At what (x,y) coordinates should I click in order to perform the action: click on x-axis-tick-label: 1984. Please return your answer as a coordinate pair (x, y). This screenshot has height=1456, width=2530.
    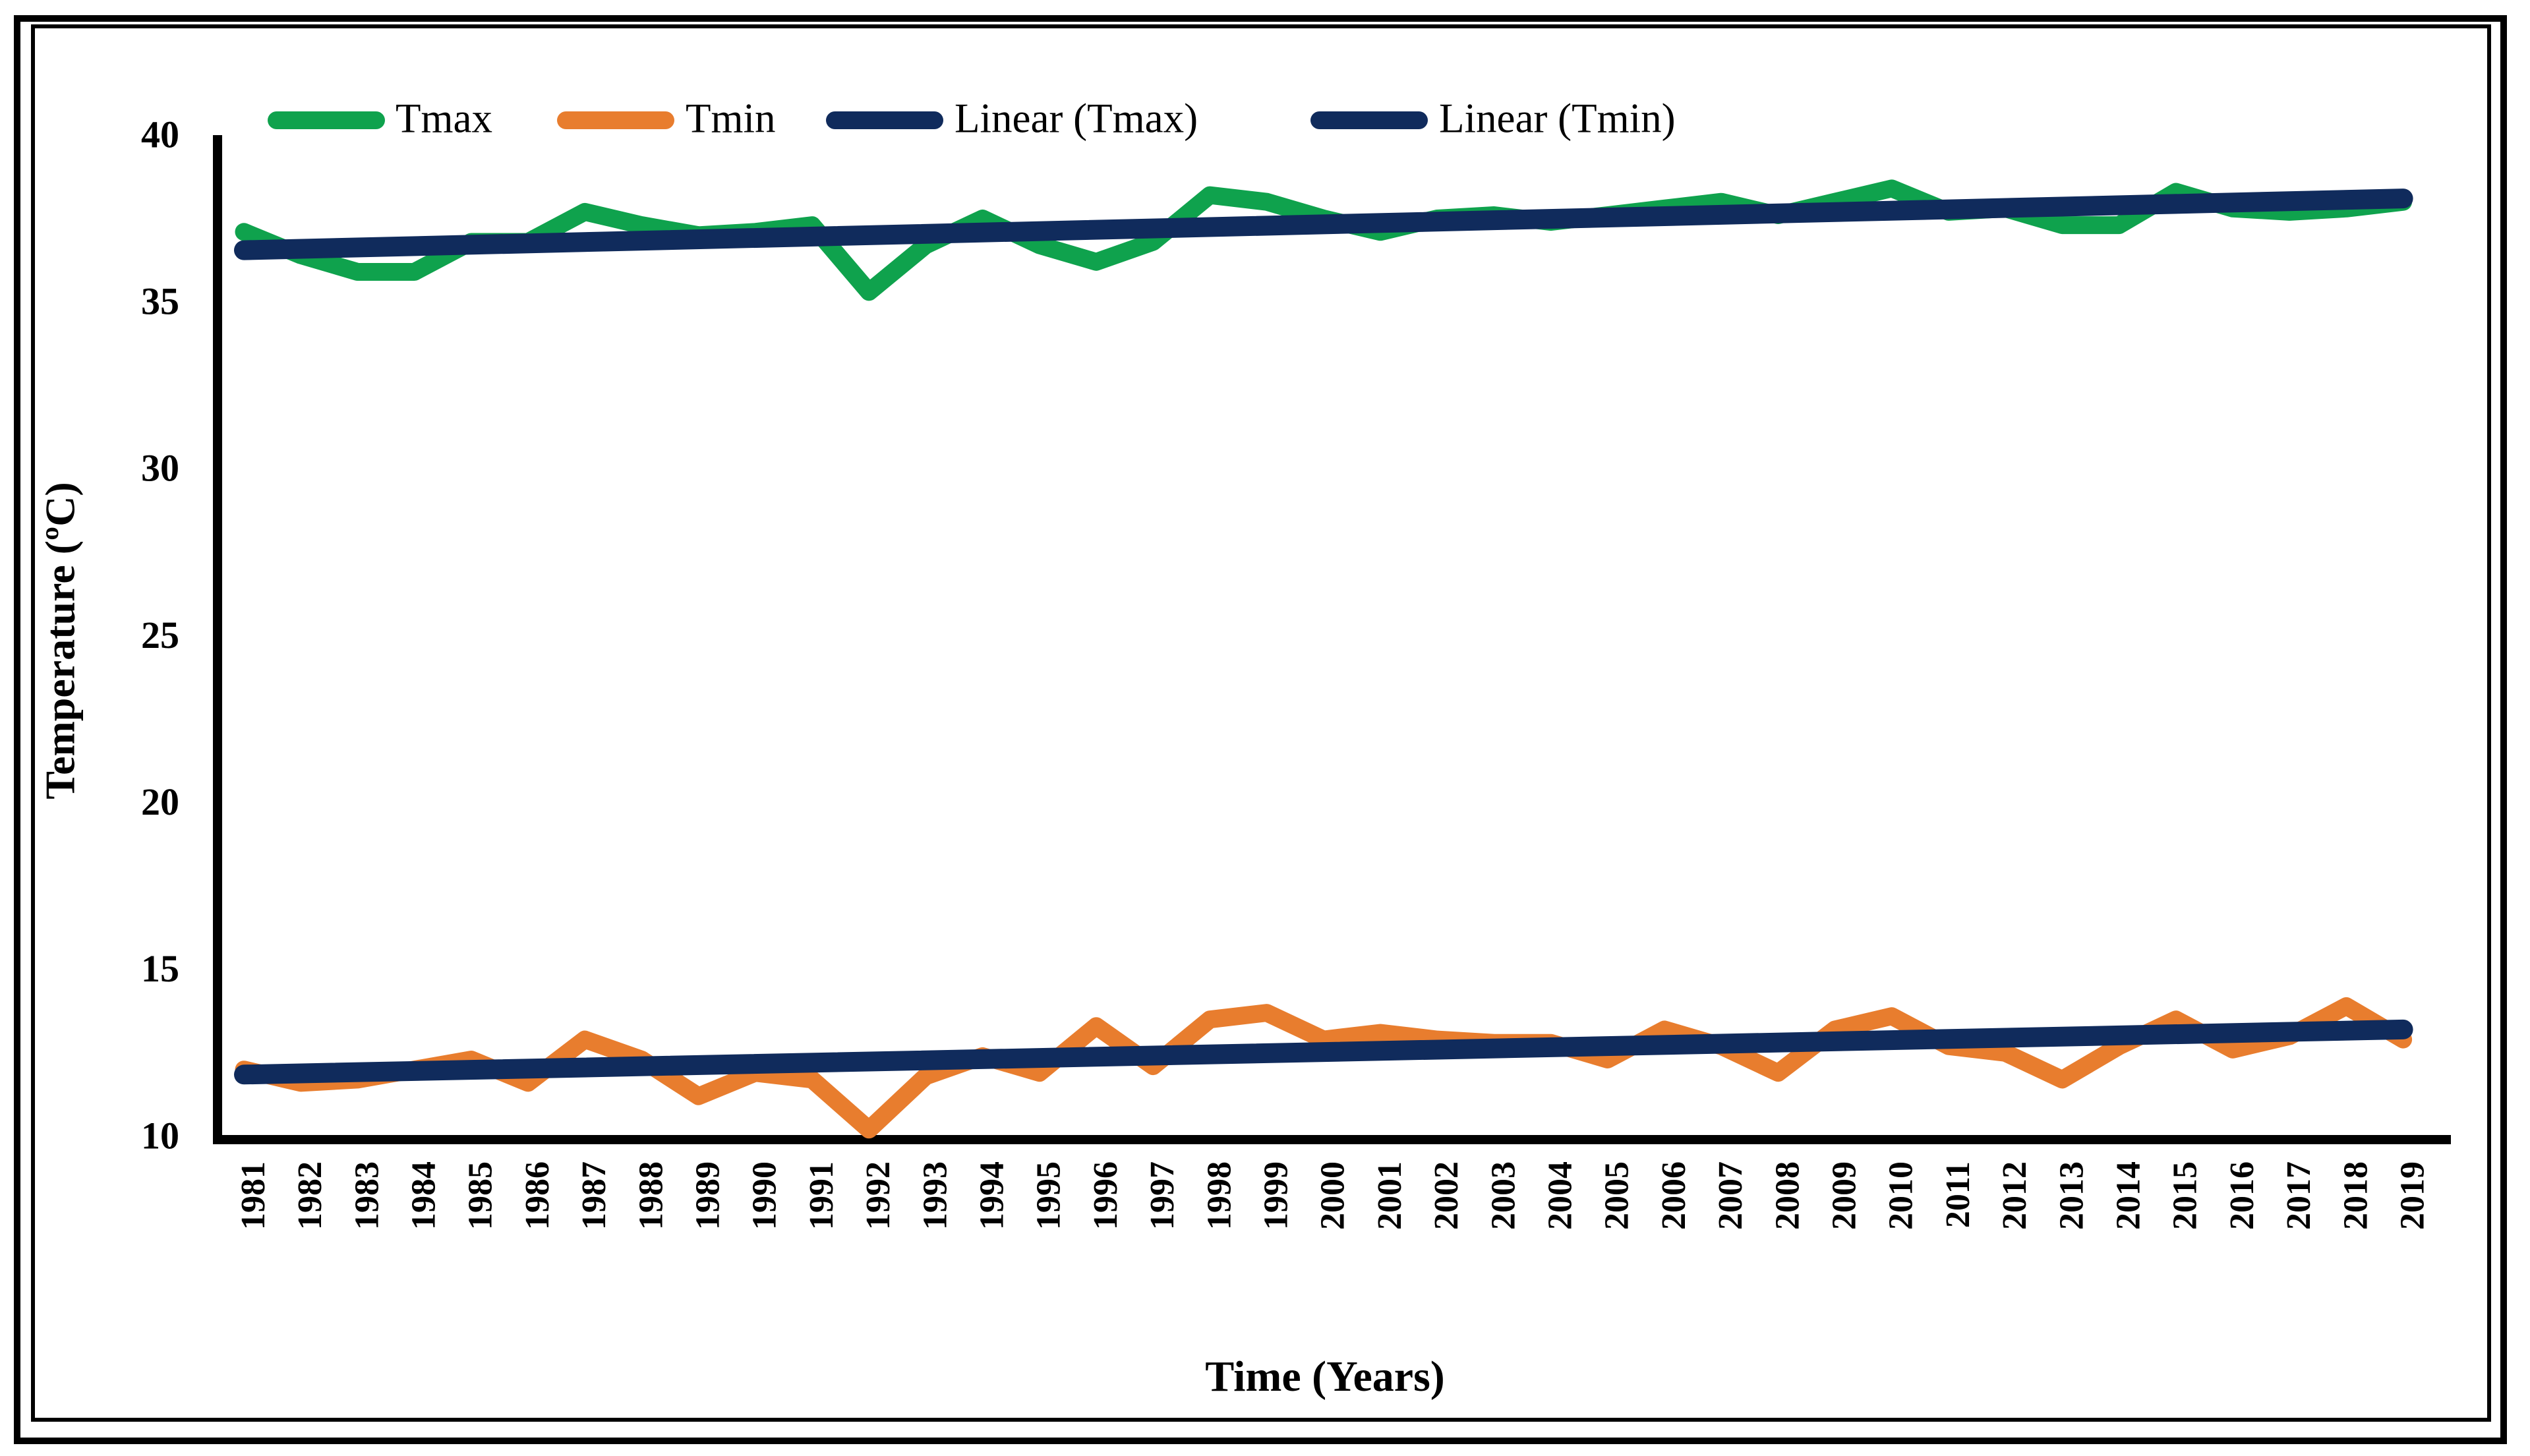
    Looking at the image, I should click on (424, 1195).